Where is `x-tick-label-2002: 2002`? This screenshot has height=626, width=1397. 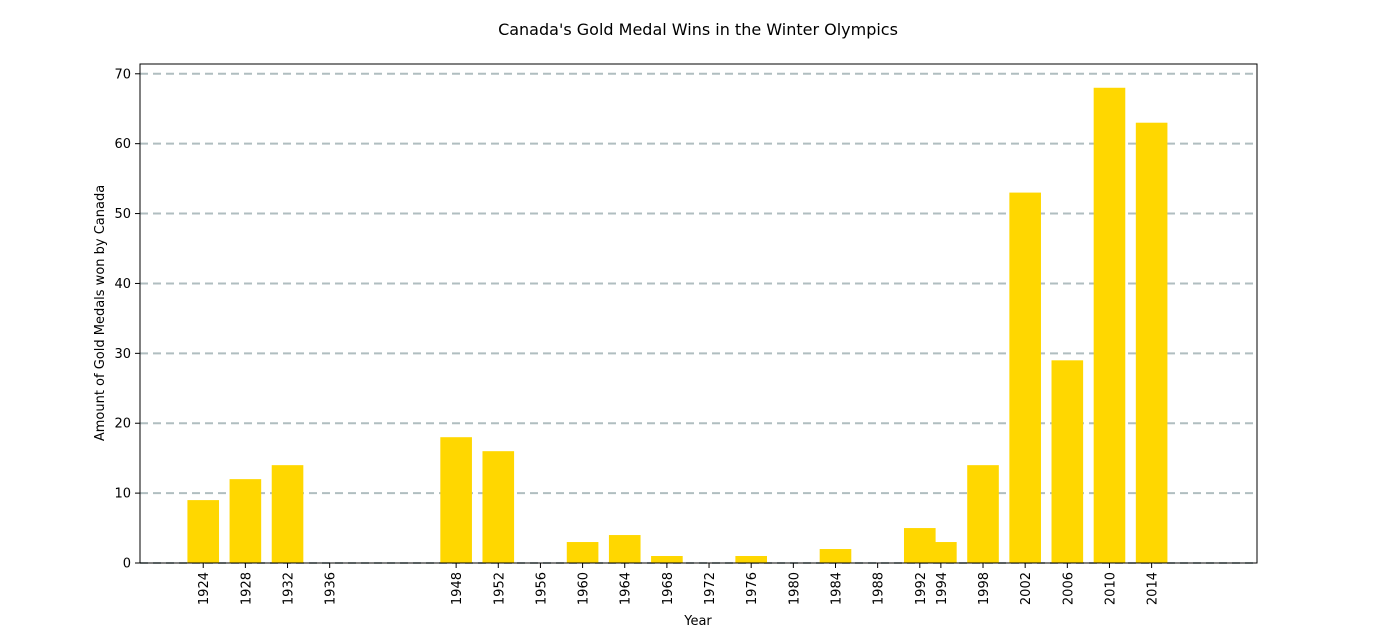 x-tick-label-2002: 2002 is located at coordinates (1026, 588).